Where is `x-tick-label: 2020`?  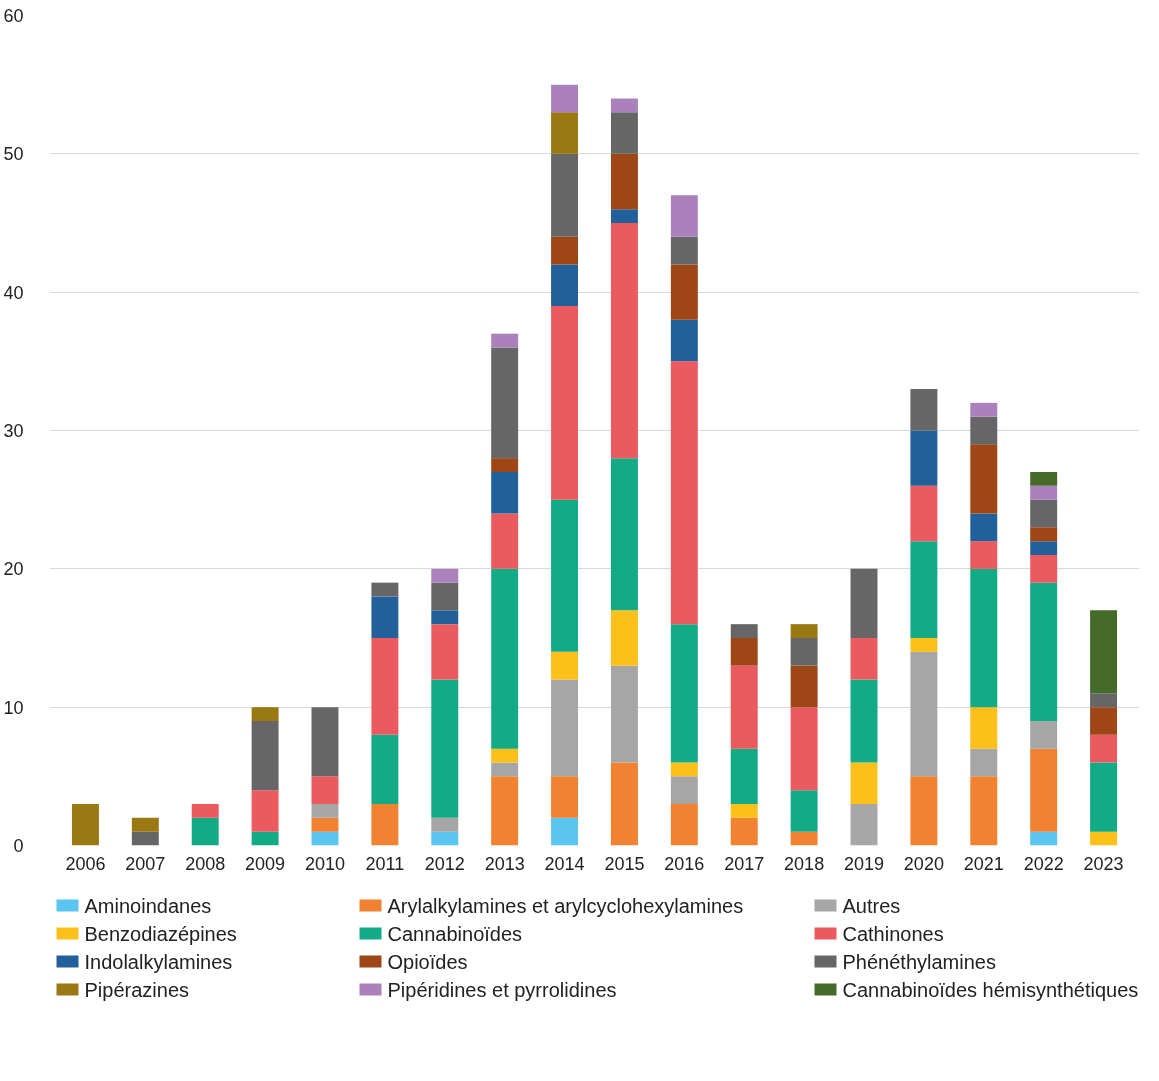 x-tick-label: 2020 is located at coordinates (923, 863).